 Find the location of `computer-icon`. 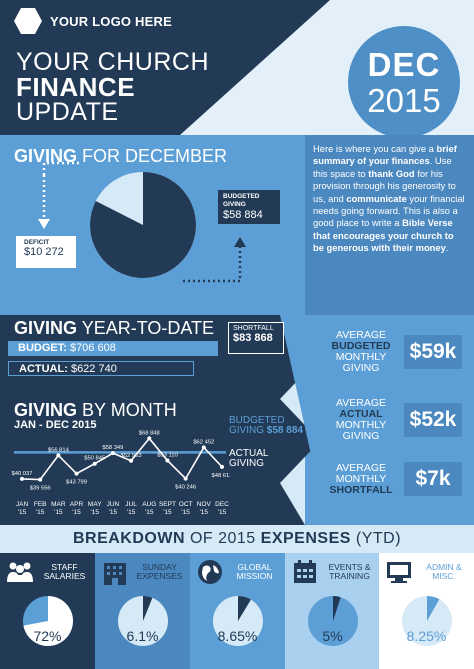

computer-icon is located at coordinates (399, 572).